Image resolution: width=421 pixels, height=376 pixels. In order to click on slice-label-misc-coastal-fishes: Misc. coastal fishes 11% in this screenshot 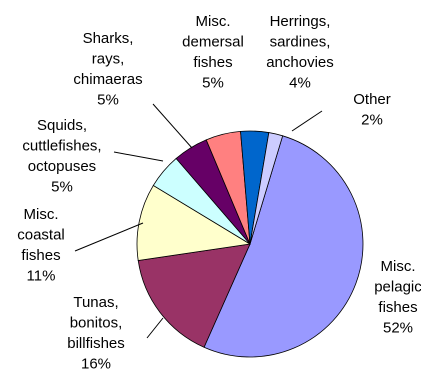, I will do `click(41, 245)`.